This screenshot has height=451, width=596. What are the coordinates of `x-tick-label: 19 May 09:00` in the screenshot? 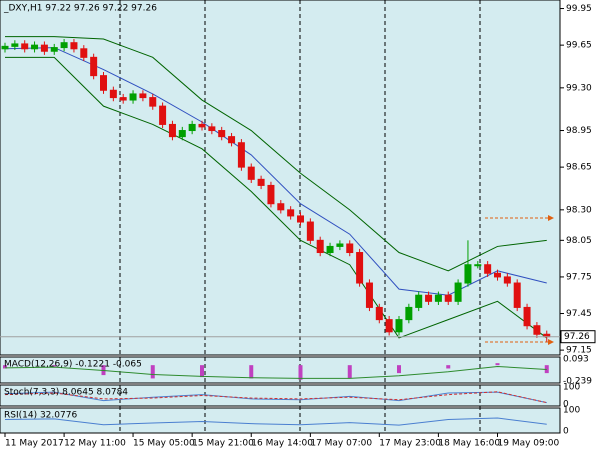 It's located at (529, 444).